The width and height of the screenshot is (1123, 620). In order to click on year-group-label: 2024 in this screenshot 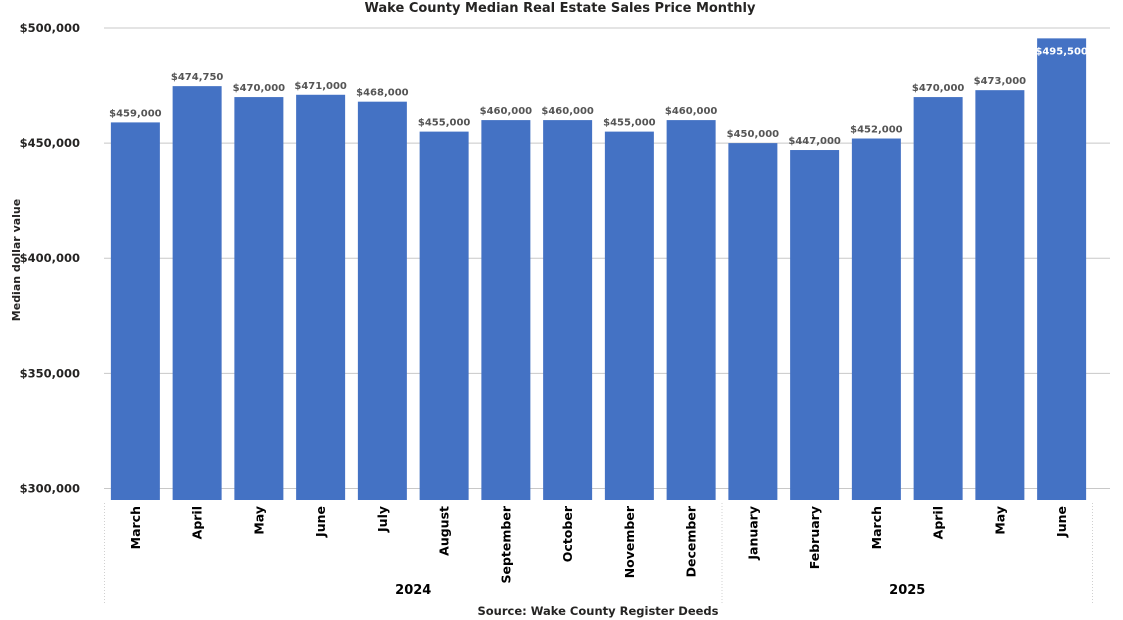, I will do `click(413, 590)`.